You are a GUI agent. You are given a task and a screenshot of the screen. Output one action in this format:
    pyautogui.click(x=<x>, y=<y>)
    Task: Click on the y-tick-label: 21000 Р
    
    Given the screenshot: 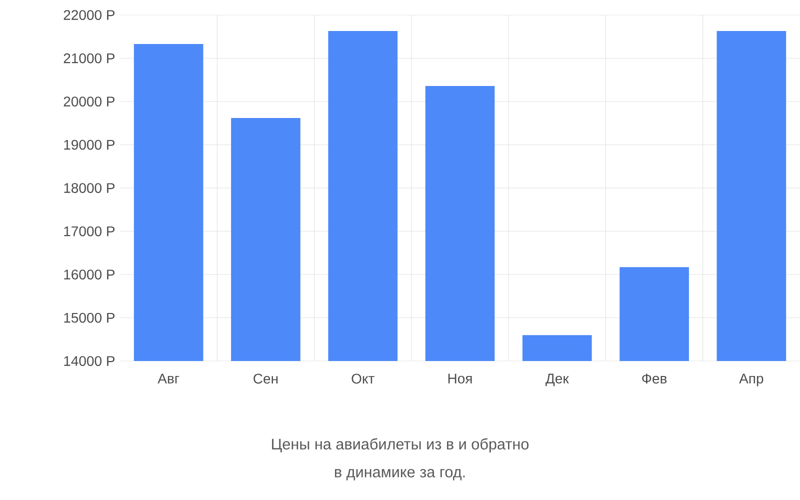 What is the action you would take?
    pyautogui.click(x=89, y=58)
    